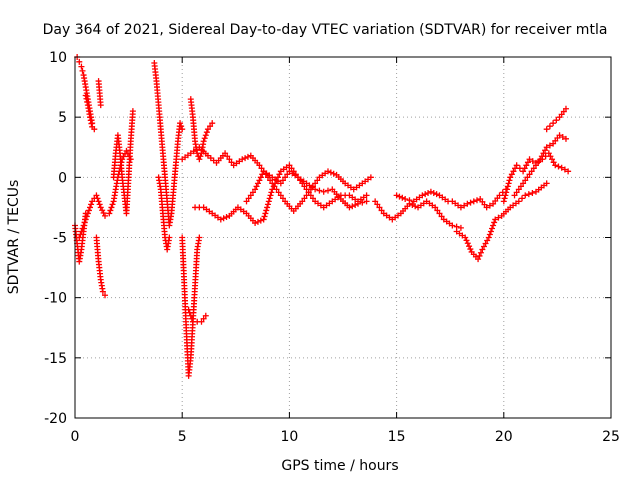 The image size is (640, 480). Describe the element at coordinates (339, 466) in the screenshot. I see `x-axis-label: GPS time / hours` at that location.